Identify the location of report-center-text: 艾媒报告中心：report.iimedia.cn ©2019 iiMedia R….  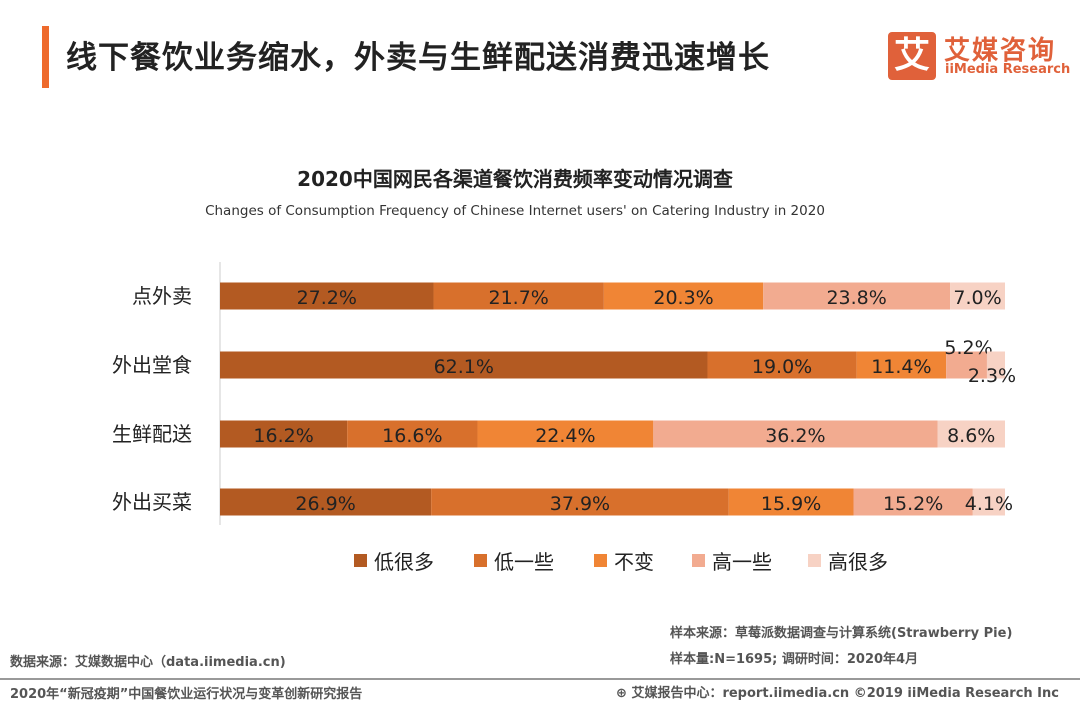
(845, 693).